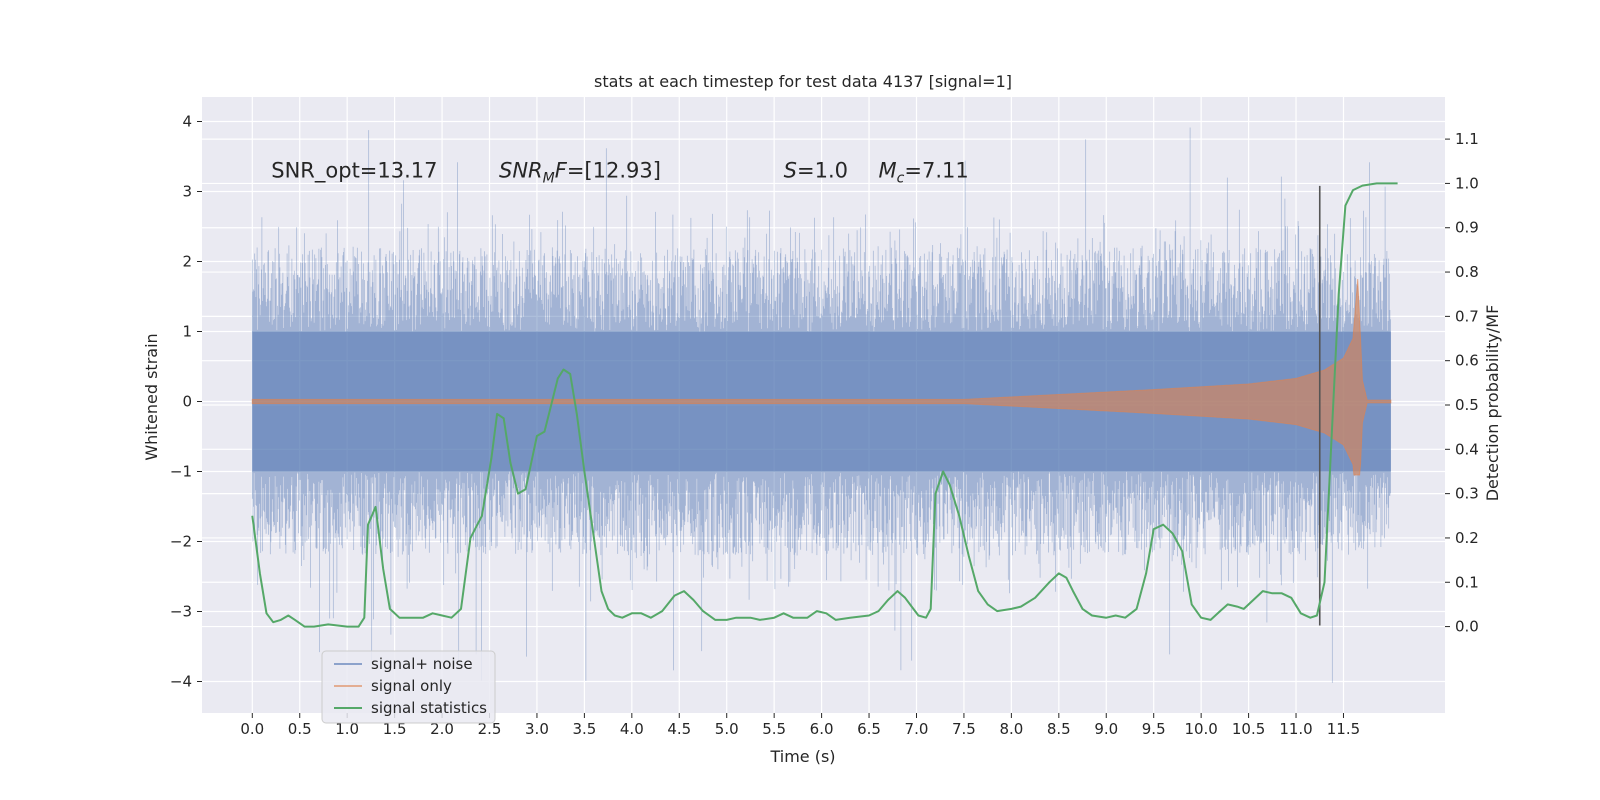 This screenshot has height=800, width=1600. I want to click on x-tick-label: 5.0, so click(727, 729).